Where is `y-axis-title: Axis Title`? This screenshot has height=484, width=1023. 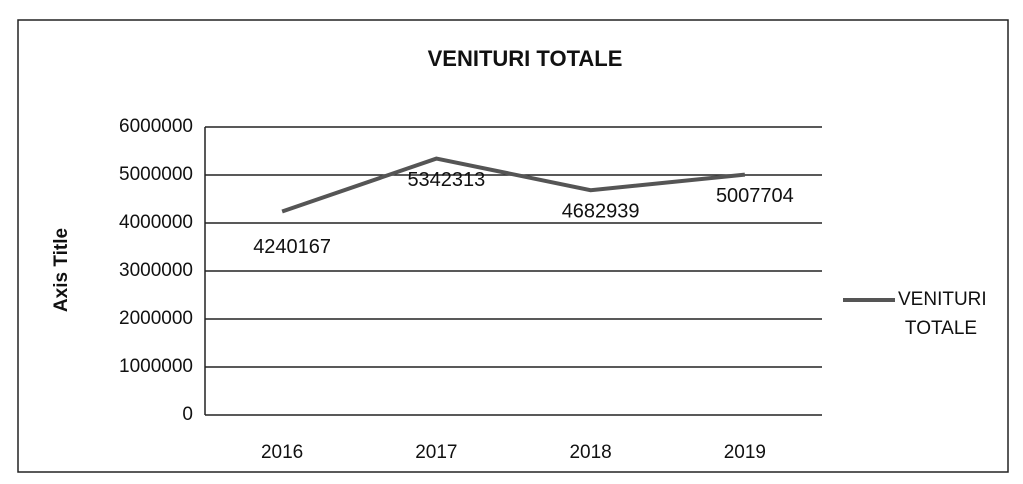
y-axis-title: Axis Title is located at coordinates (61, 270).